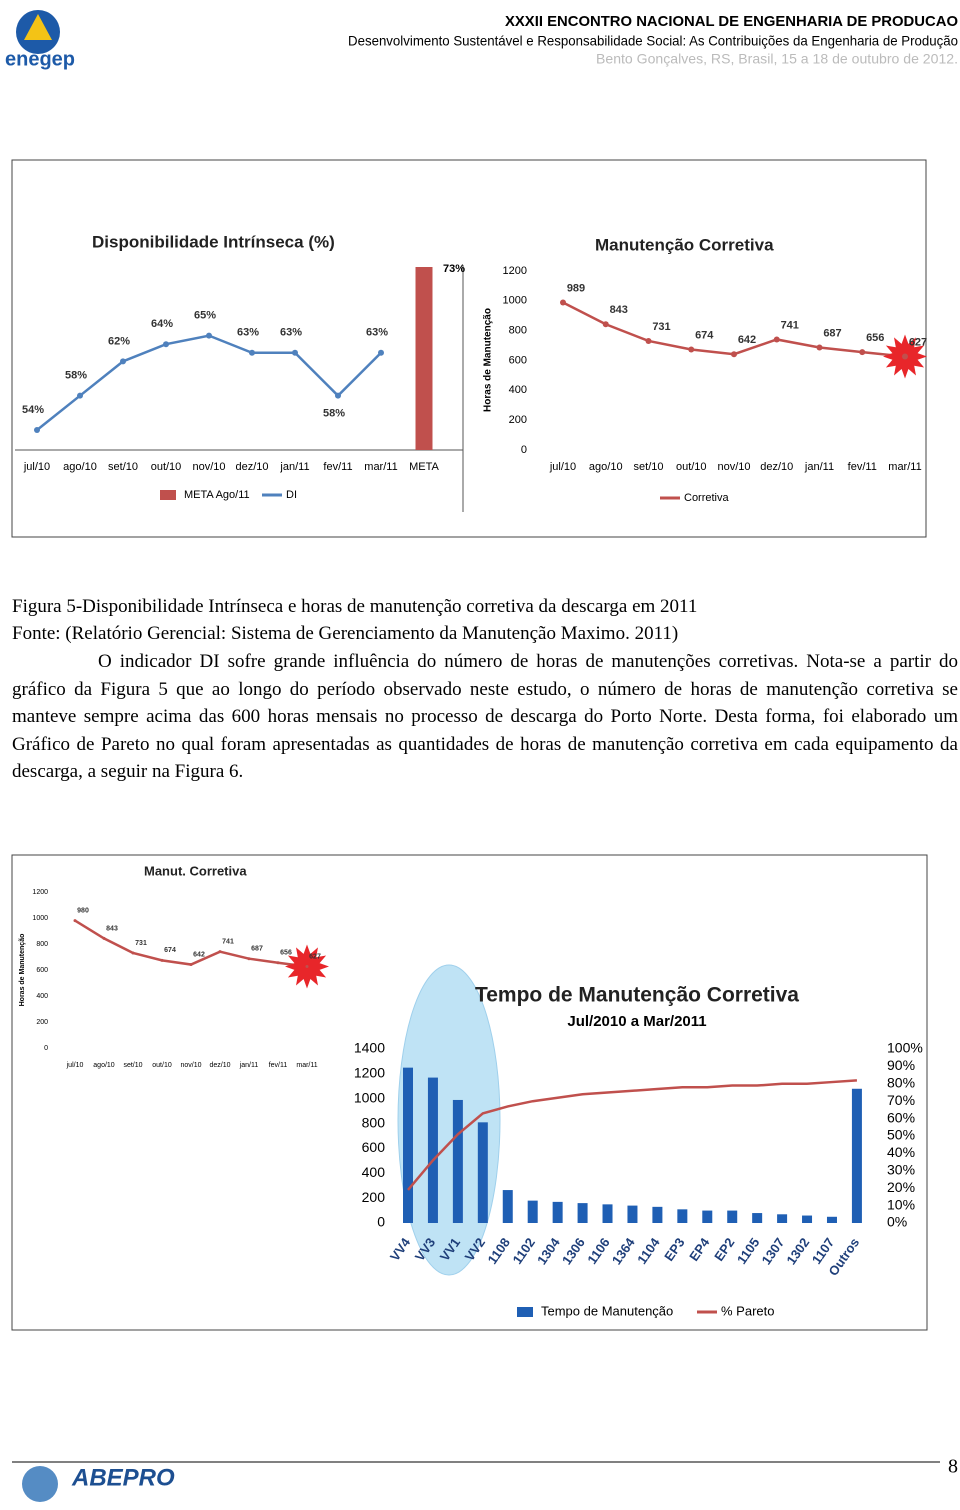 The height and width of the screenshot is (1510, 960). What do you see at coordinates (400, 1248) in the screenshot?
I see `x-tick-label: VV4` at bounding box center [400, 1248].